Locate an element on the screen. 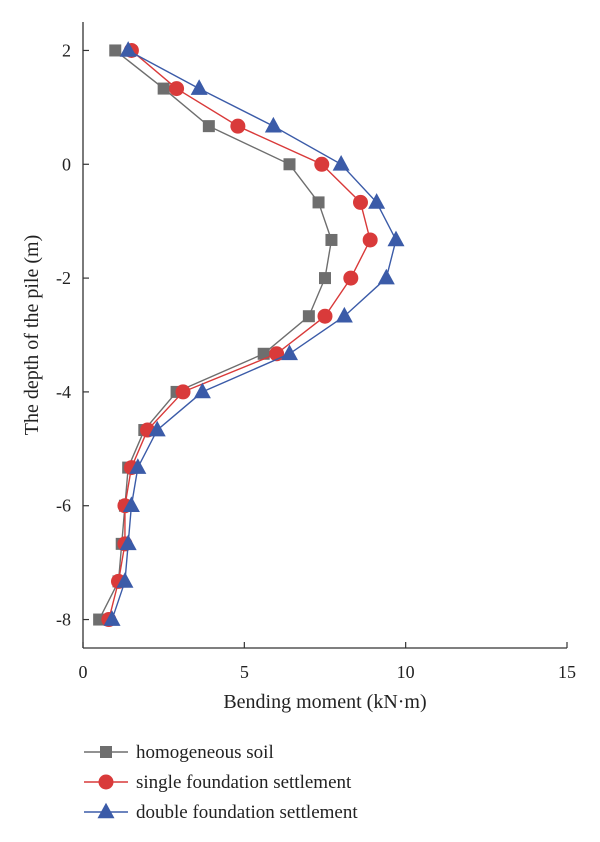 This screenshot has width=600, height=842. legend-item: double foundation settlement is located at coordinates (221, 812).